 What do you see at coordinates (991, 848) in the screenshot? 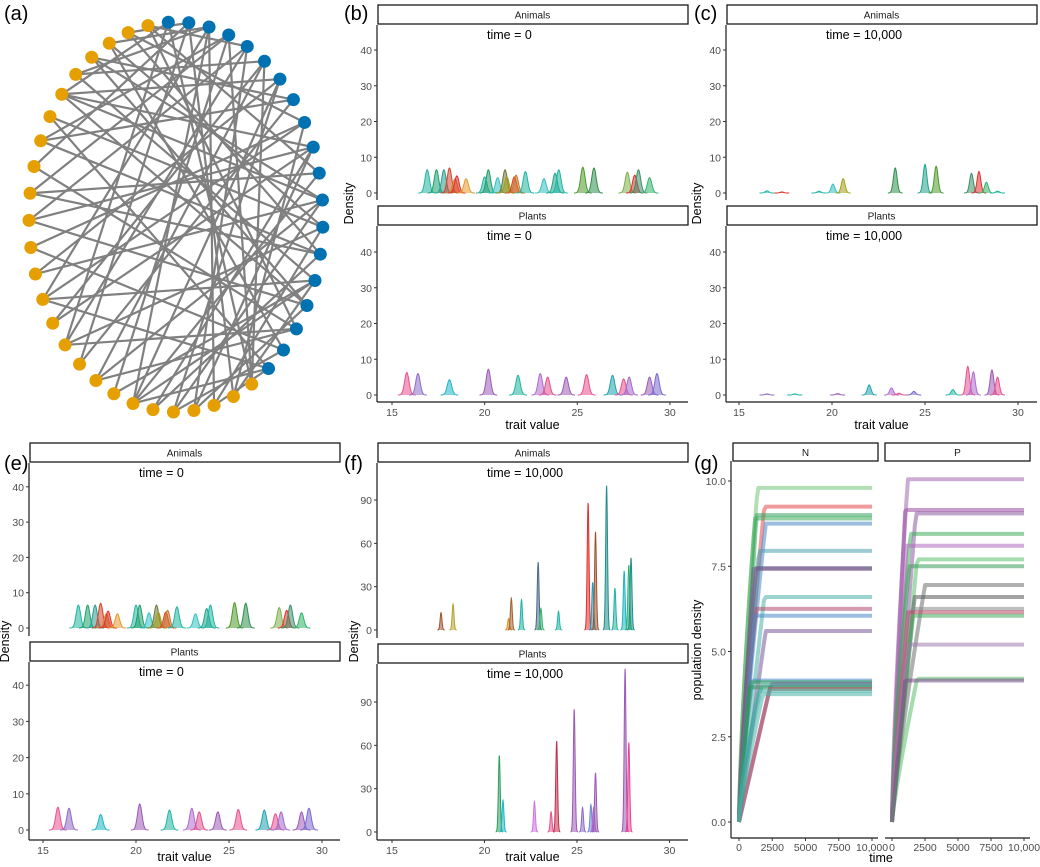
I see `x-tick-label: 7500` at bounding box center [991, 848].